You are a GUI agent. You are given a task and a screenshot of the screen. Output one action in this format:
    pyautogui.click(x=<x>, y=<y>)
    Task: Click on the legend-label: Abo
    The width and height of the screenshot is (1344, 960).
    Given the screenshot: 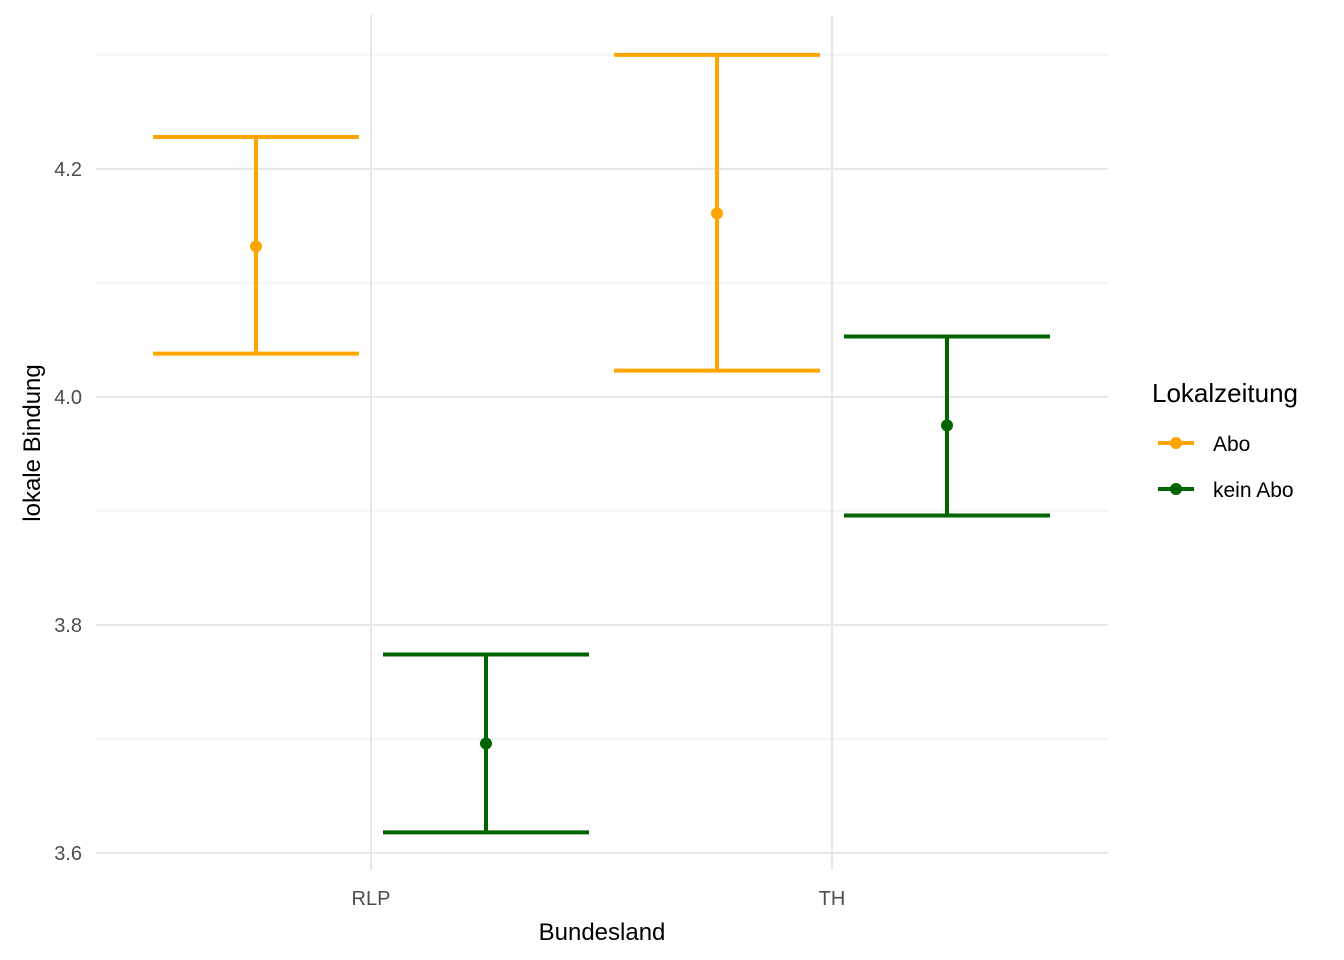 What is the action you would take?
    pyautogui.click(x=1231, y=444)
    